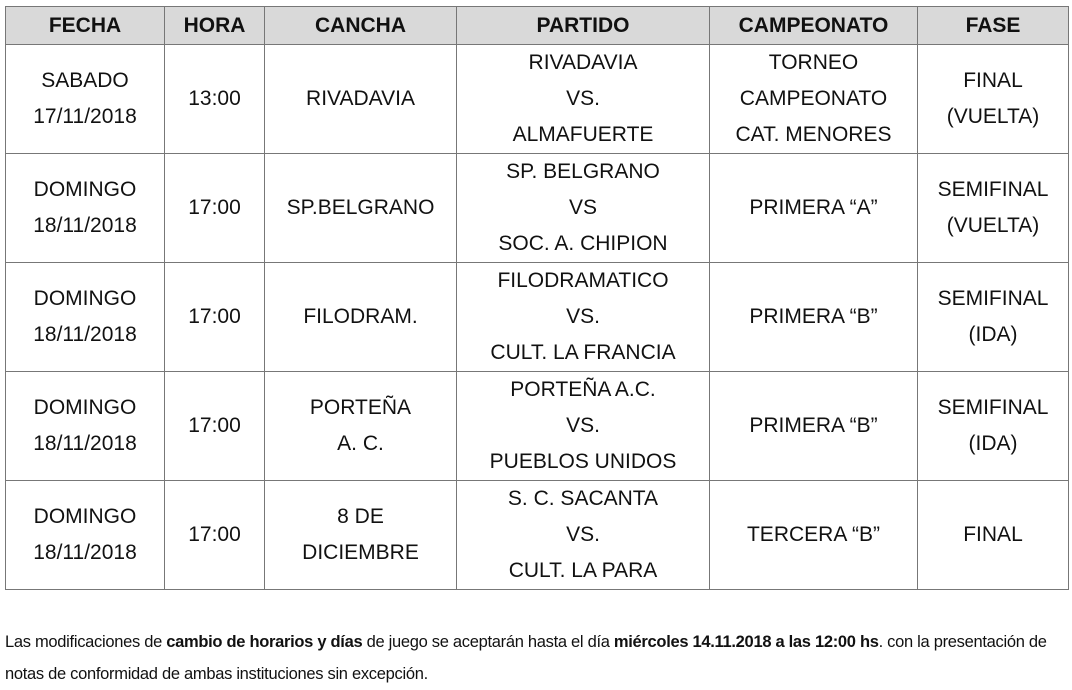 This screenshot has width=1072, height=690. Describe the element at coordinates (360, 443) in the screenshot. I see `cancha-line: A. C.` at that location.